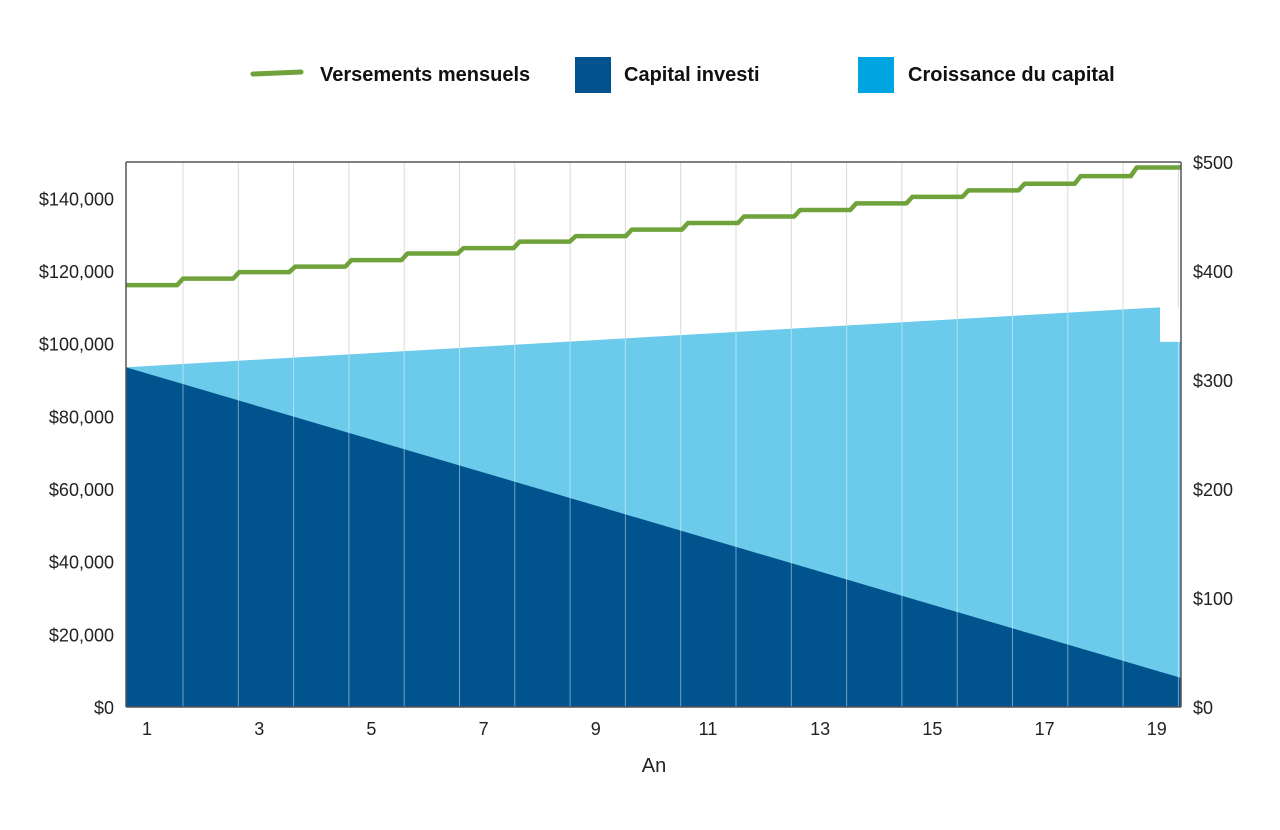 This screenshot has height=830, width=1280. Describe the element at coordinates (76, 345) in the screenshot. I see `y-left-tick-label: $100,000` at that location.